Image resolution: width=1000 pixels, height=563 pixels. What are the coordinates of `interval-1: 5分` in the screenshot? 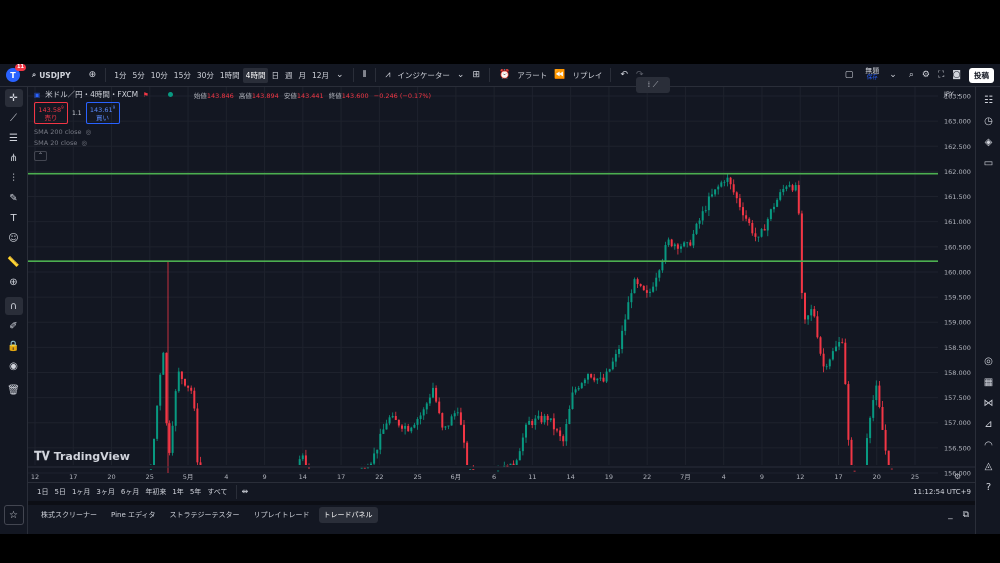 It's located at (138, 75).